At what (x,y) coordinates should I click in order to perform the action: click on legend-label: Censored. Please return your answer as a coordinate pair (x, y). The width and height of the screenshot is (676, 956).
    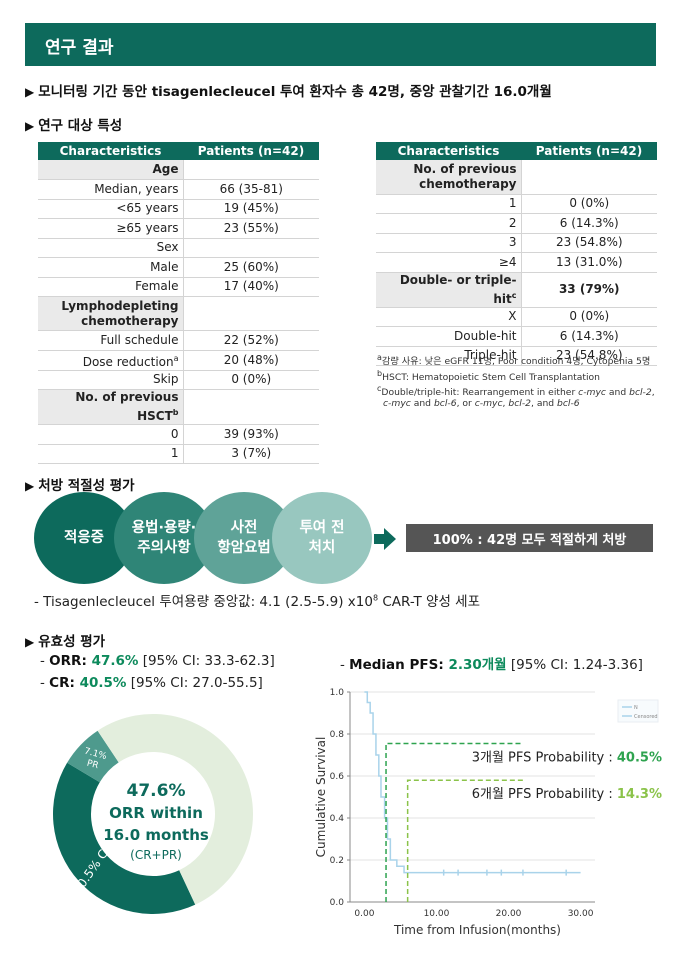
    Looking at the image, I should click on (646, 717).